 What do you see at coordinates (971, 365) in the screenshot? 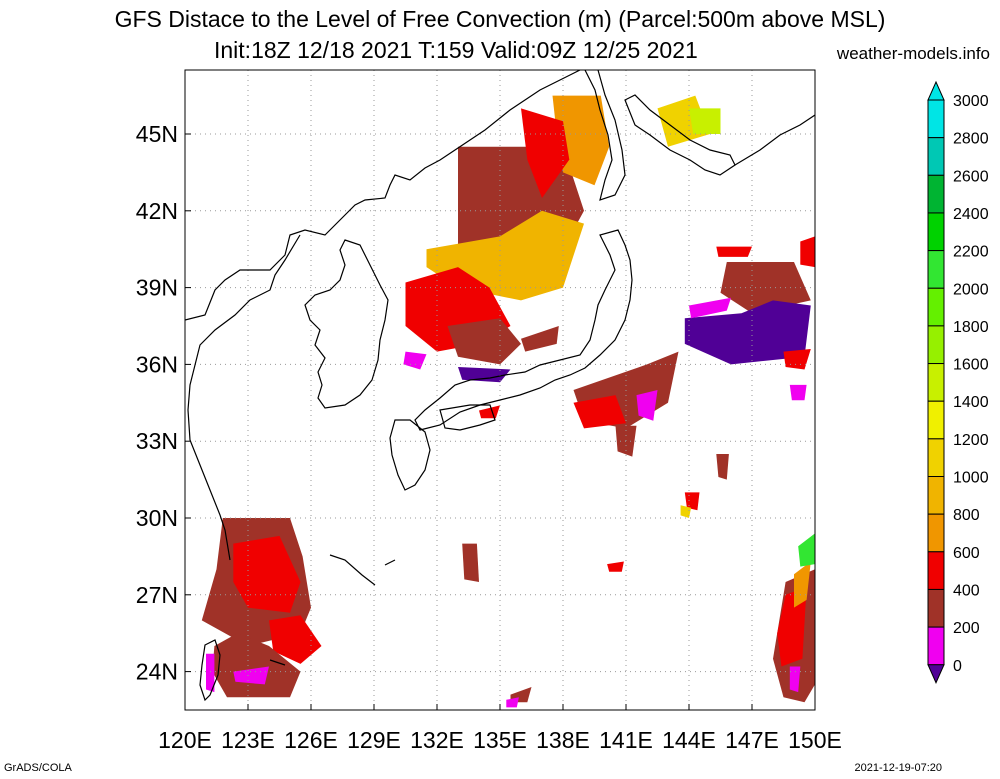
I see `colorbar-label: 1600` at bounding box center [971, 365].